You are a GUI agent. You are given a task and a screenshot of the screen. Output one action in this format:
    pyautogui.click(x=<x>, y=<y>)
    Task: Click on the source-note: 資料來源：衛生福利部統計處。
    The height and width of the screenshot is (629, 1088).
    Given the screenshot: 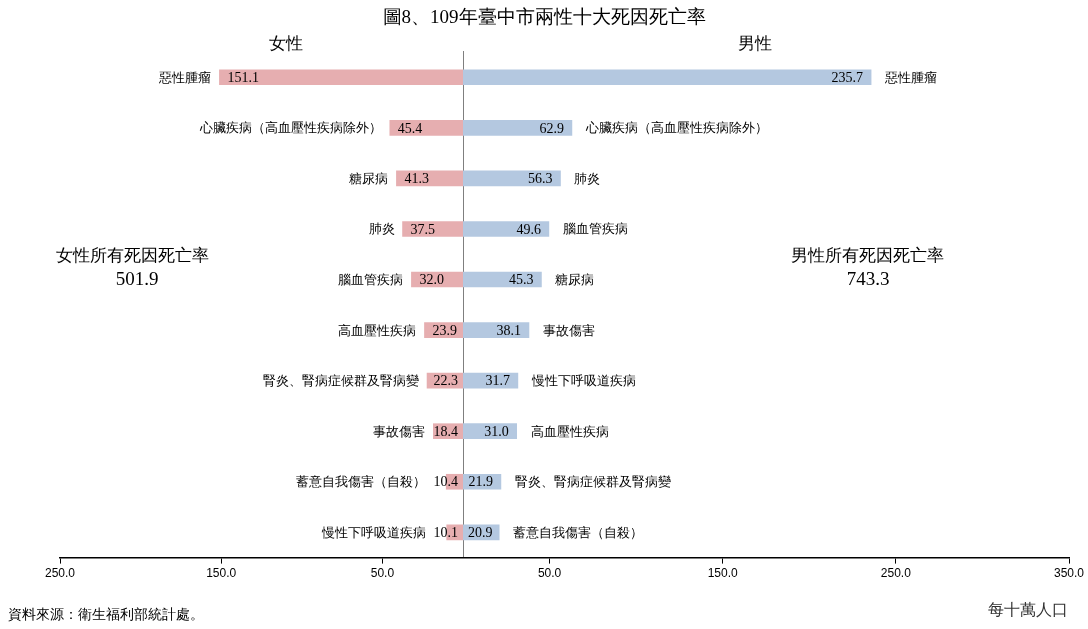 What is the action you would take?
    pyautogui.click(x=106, y=615)
    